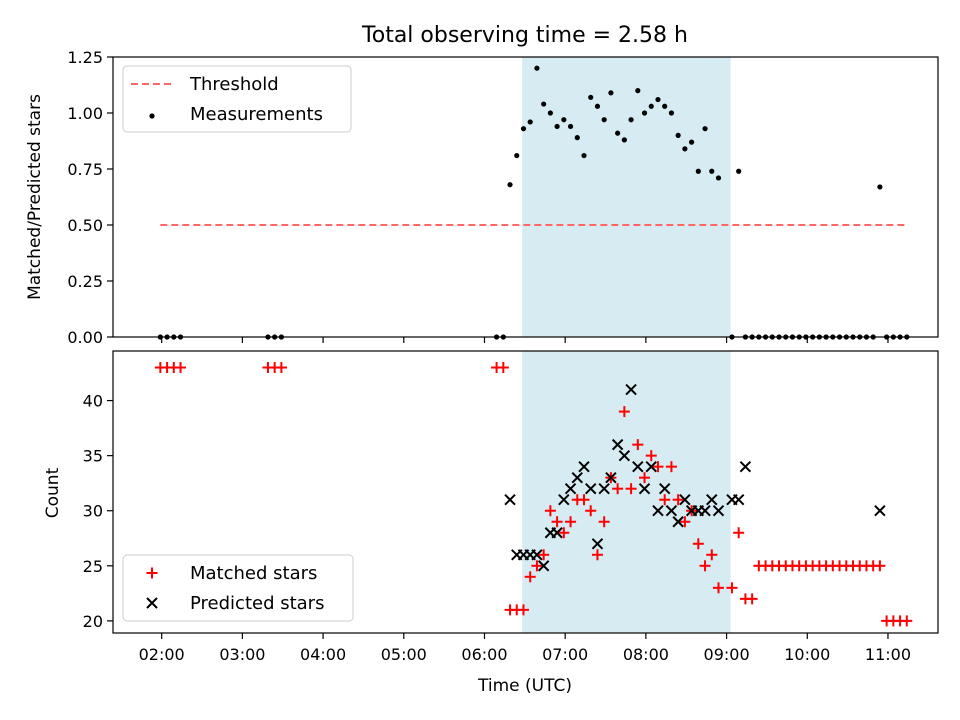 The image size is (960, 720). Describe the element at coordinates (85, 113) in the screenshot. I see `y-tick-label: 1.00` at that location.